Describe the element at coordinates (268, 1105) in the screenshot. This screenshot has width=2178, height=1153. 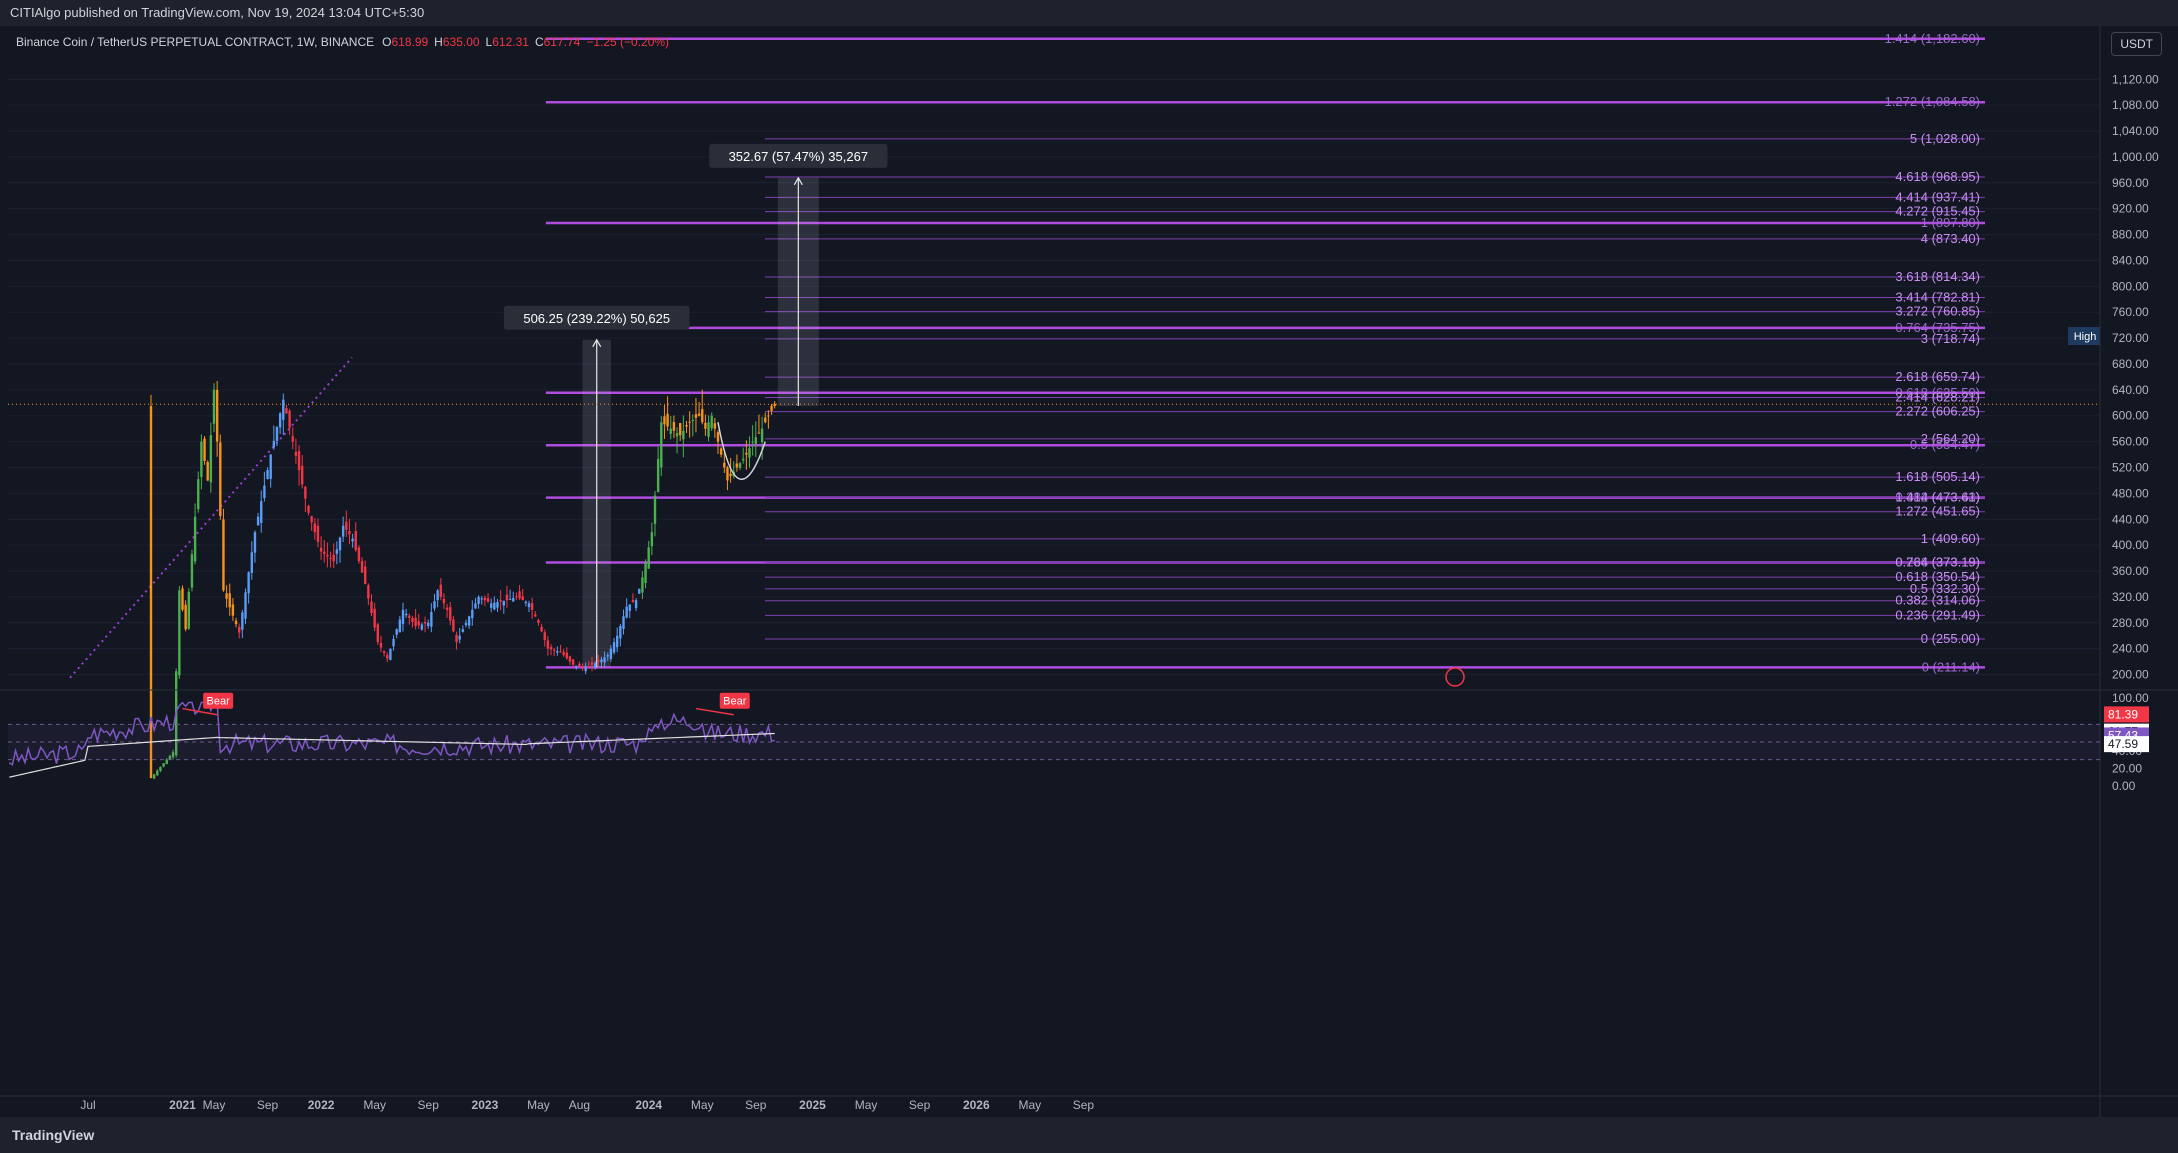
I see `time-tick-label: Sep` at that location.